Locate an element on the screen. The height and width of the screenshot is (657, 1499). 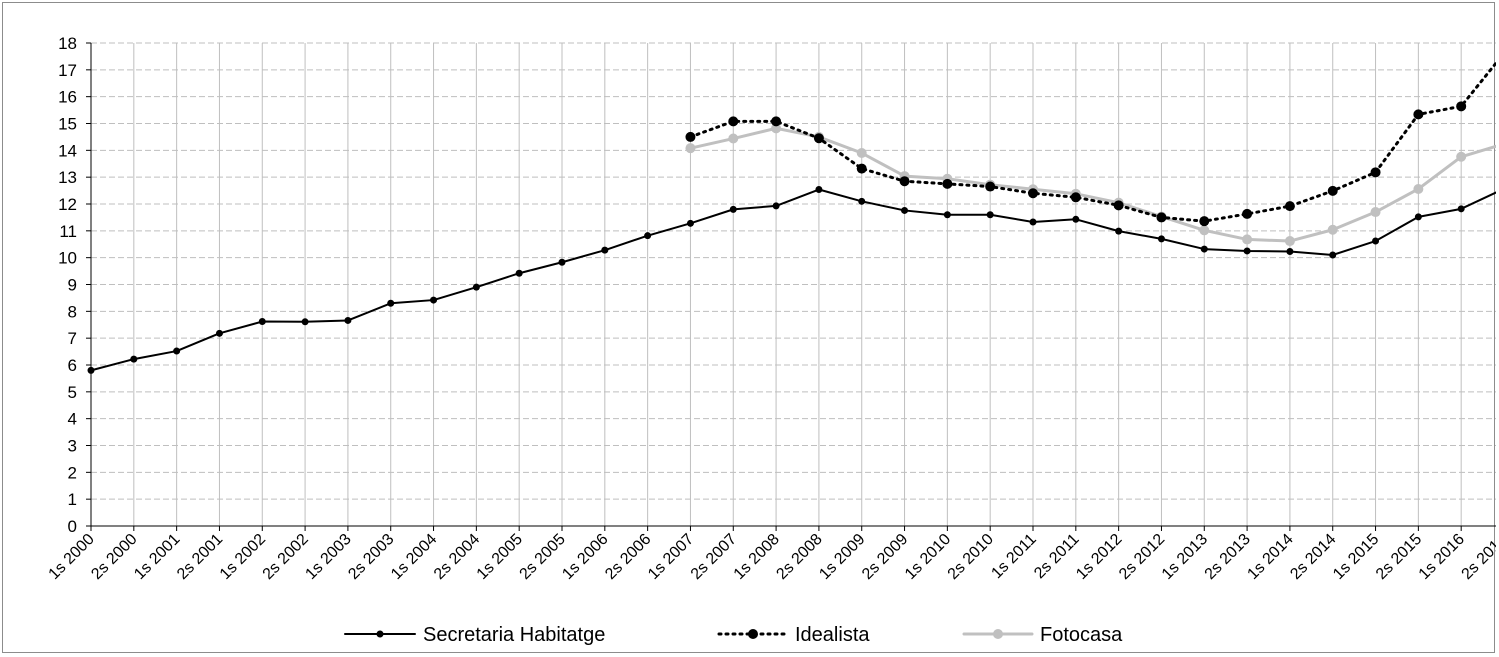
series-line-fotocasa is located at coordinates (1092, 184).